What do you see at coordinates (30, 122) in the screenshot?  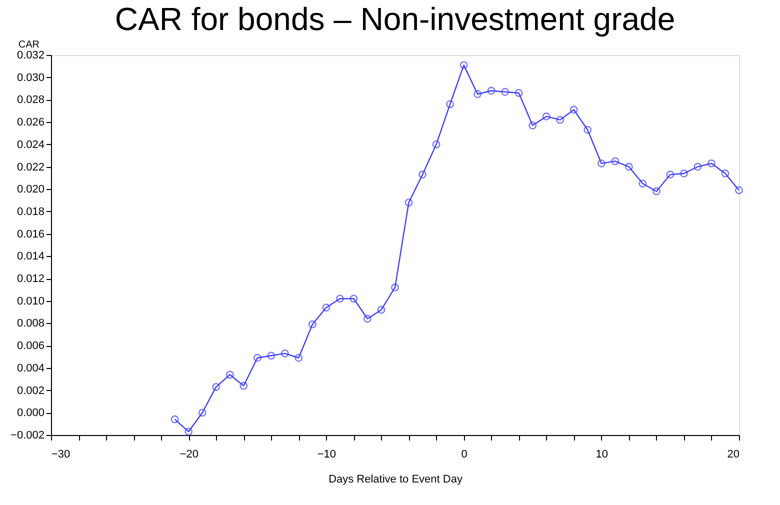 I see `y-tick-label: 0.026` at bounding box center [30, 122].